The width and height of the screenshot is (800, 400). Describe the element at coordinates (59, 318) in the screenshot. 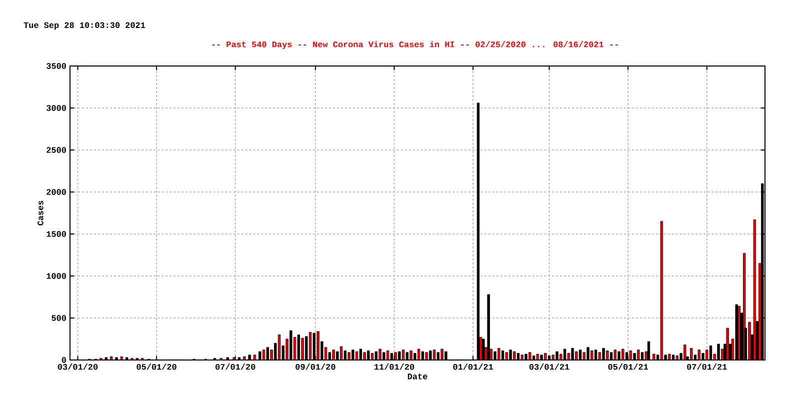

I see `y-tick-label: 500` at that location.